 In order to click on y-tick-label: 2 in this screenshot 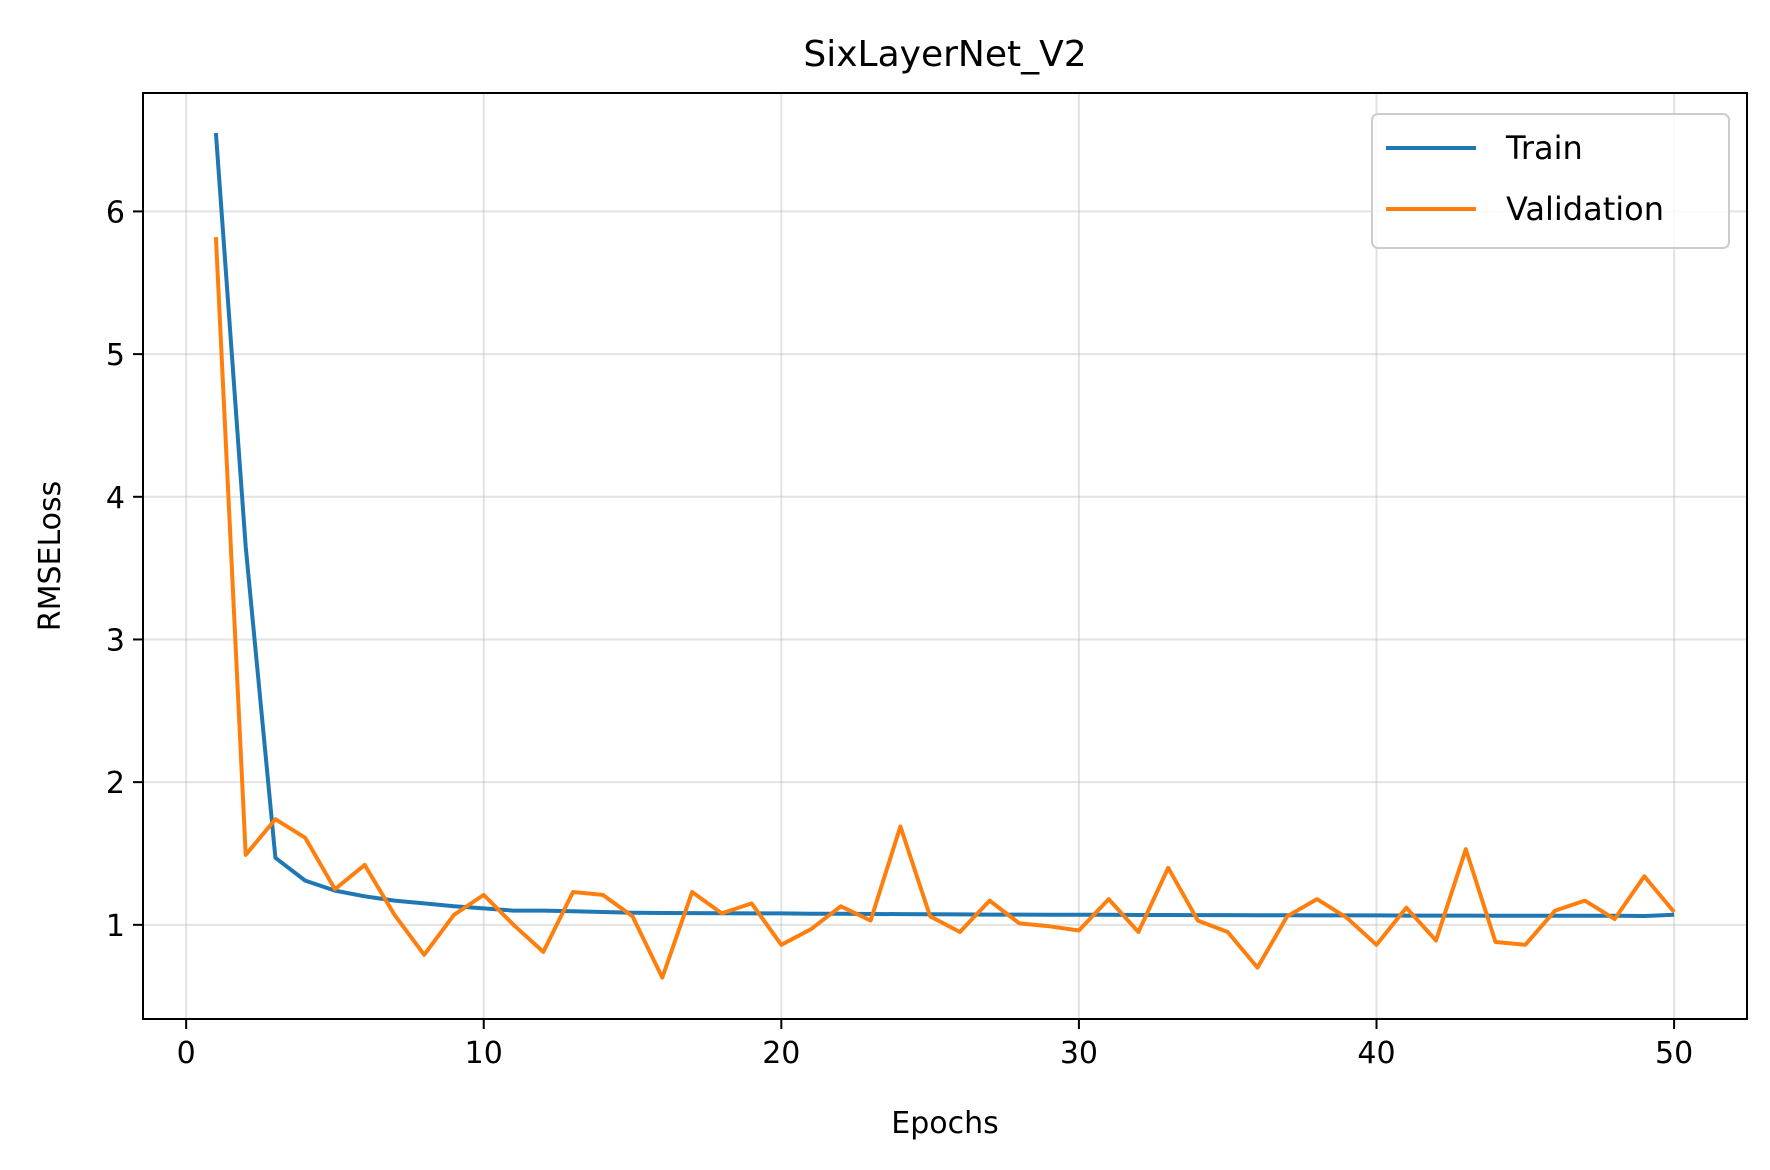, I will do `click(115, 783)`.